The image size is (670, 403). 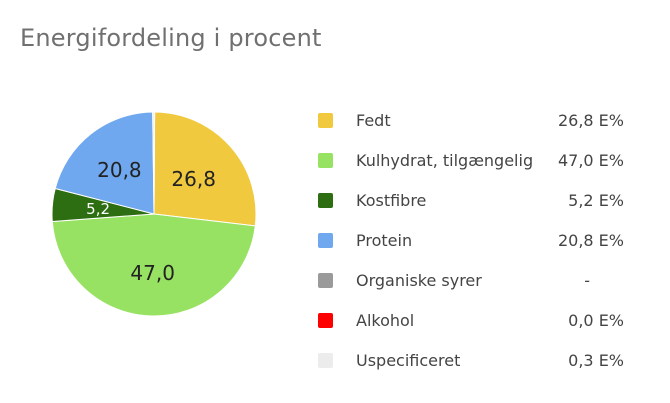 I want to click on legend-value: 0,0 E%, so click(x=596, y=320).